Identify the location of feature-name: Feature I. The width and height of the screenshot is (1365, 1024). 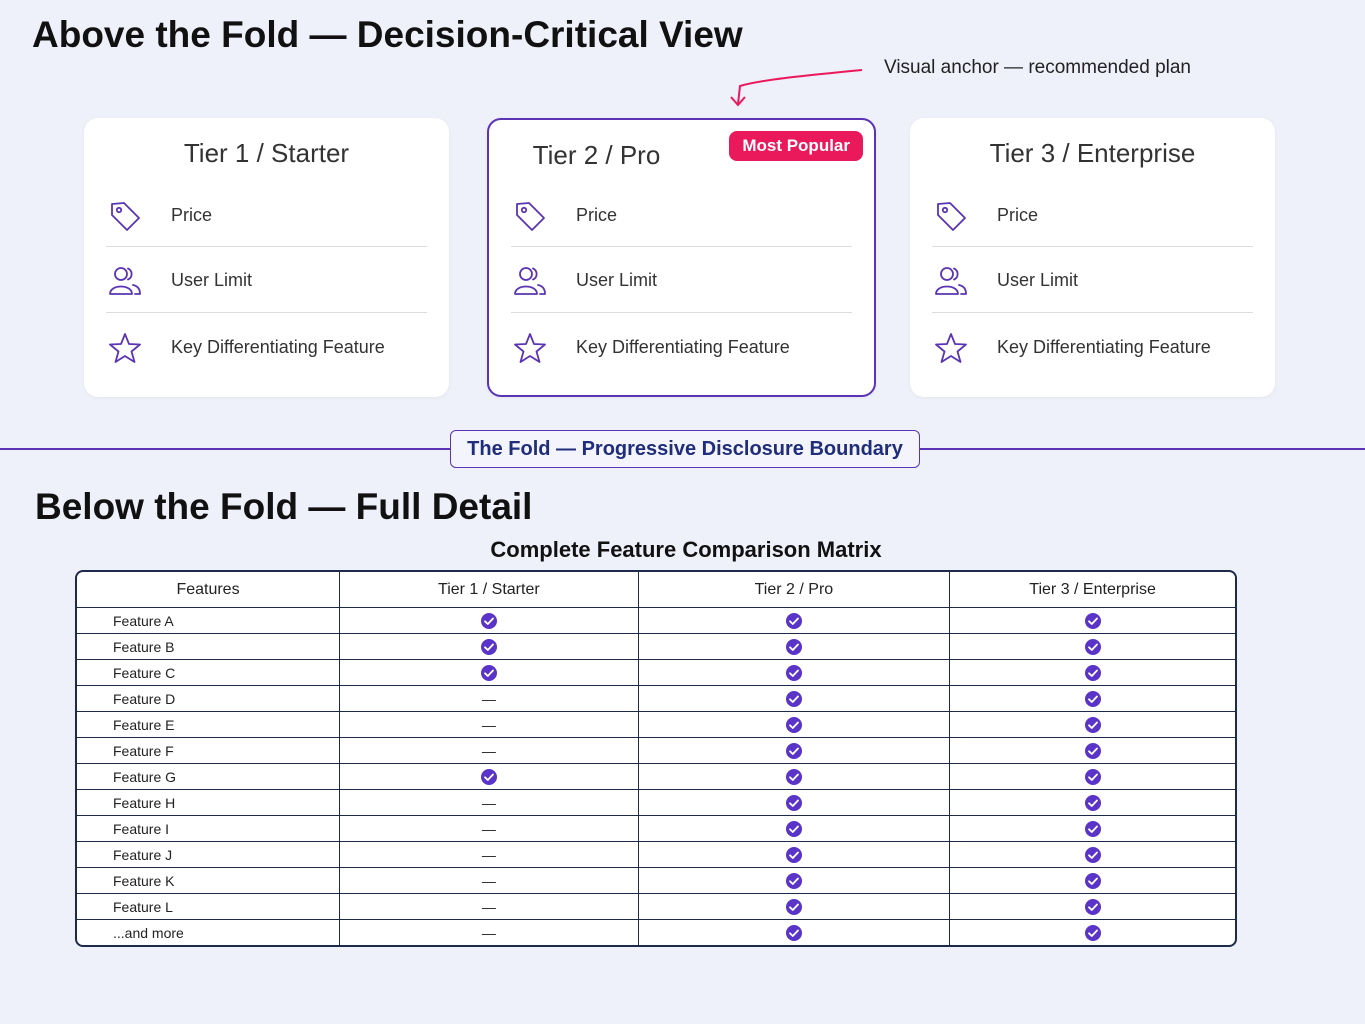
(209, 829).